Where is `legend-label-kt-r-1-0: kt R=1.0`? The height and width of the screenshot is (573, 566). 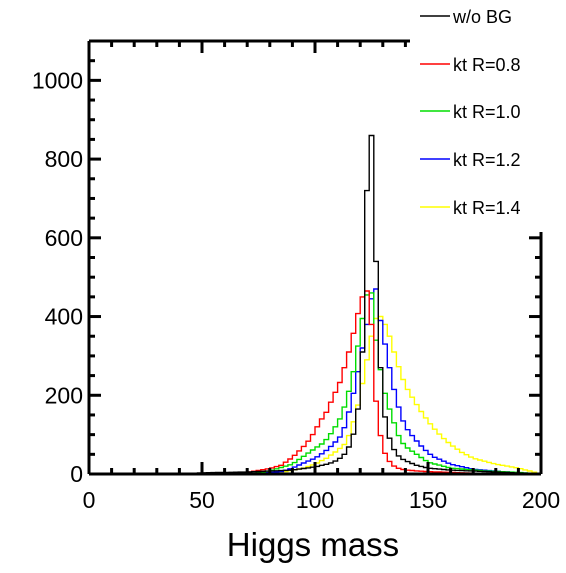
legend-label-kt-r-1-0: kt R=1.0 is located at coordinates (487, 112).